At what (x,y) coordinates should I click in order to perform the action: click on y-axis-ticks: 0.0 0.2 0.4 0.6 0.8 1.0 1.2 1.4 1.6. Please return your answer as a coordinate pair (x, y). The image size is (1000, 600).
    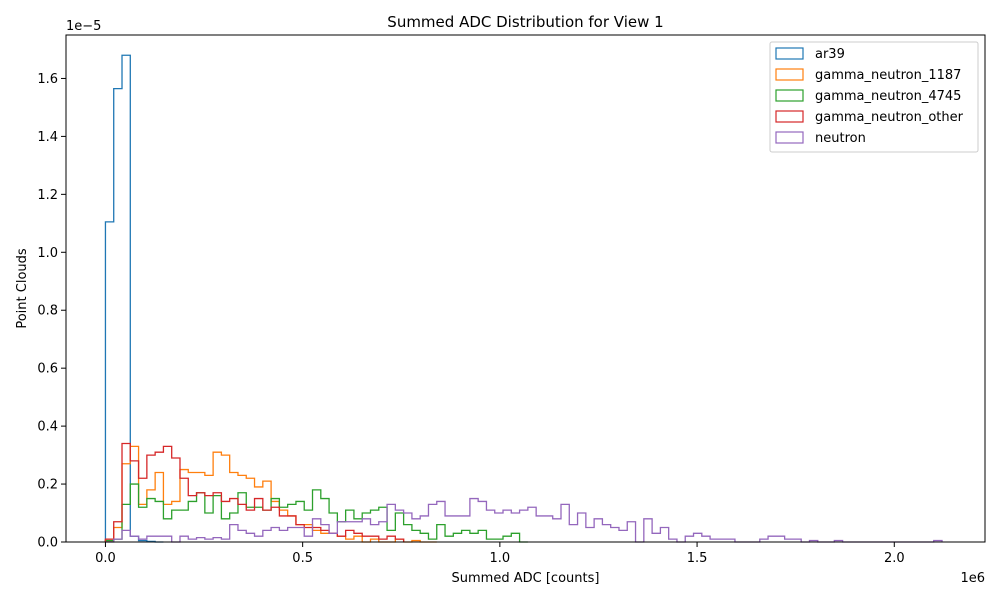
    Looking at the image, I should click on (51, 311).